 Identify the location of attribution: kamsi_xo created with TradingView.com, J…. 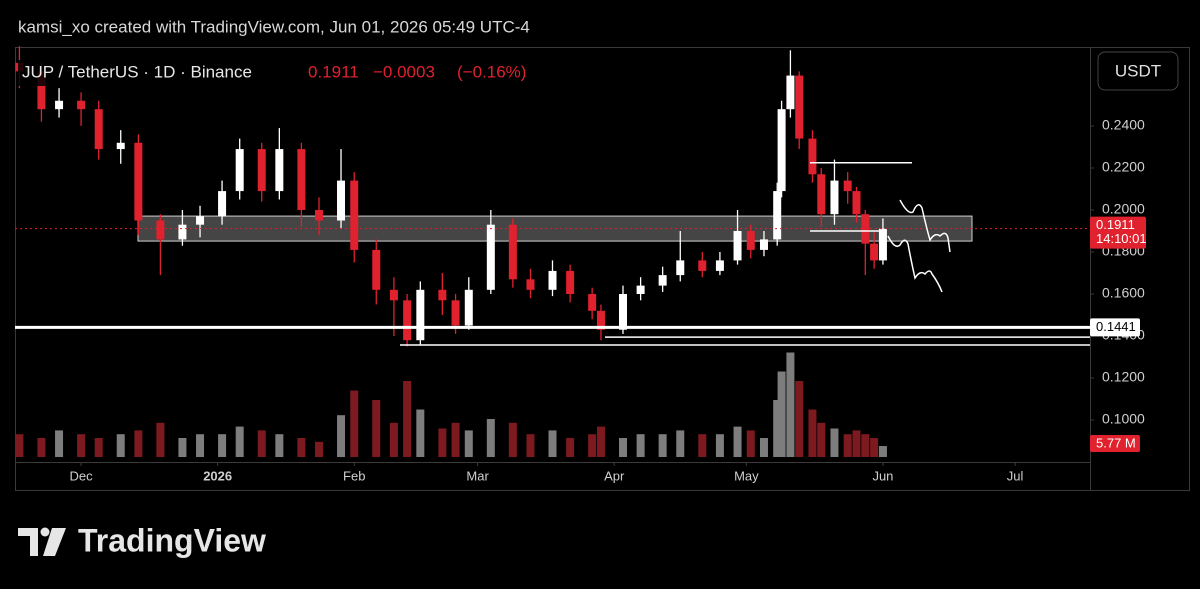
(274, 26).